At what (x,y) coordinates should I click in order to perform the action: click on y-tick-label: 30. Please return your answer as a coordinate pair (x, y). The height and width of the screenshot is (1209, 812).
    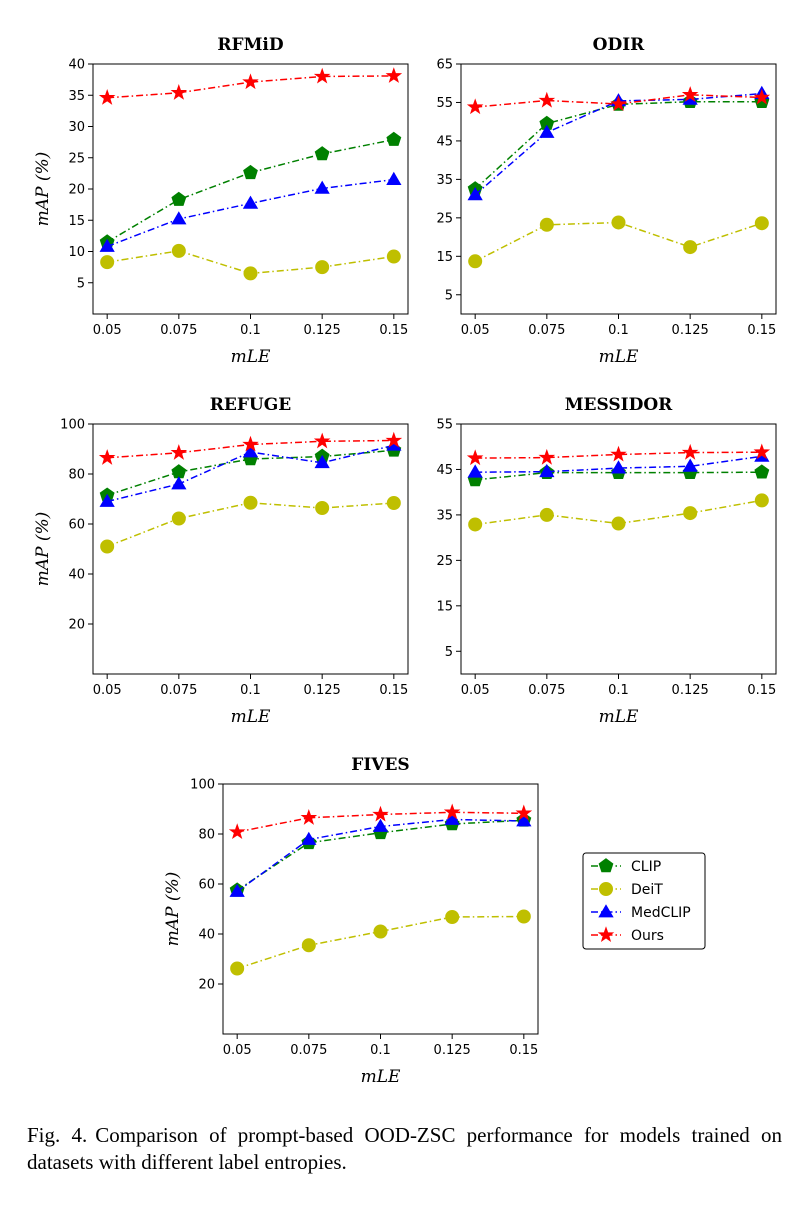
    Looking at the image, I should click on (76, 127).